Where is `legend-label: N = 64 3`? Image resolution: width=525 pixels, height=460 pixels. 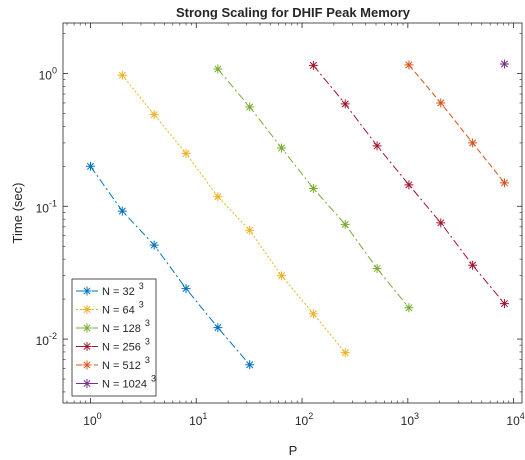 legend-label: N = 64 3 is located at coordinates (123, 308).